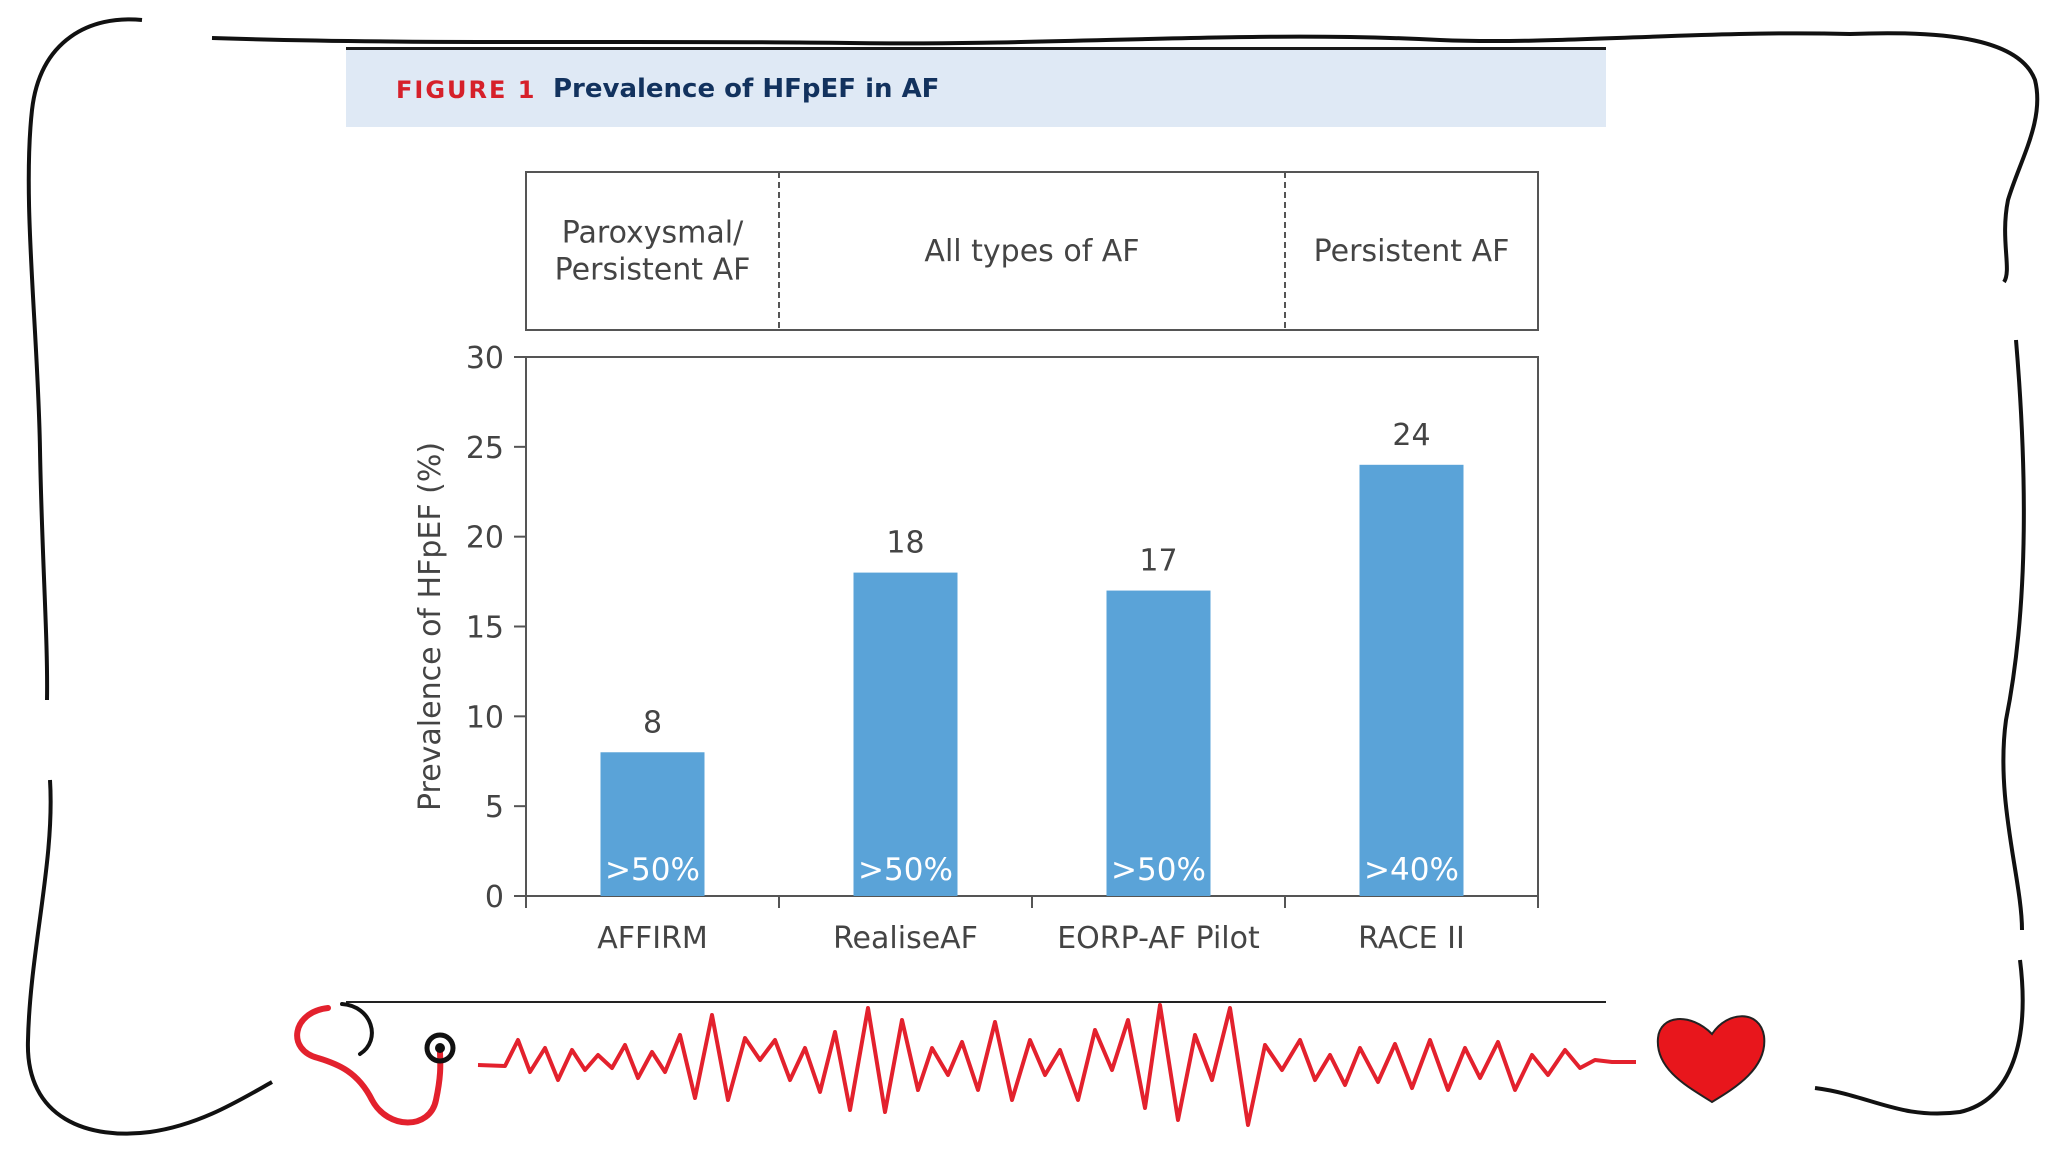 The height and width of the screenshot is (1152, 2048). What do you see at coordinates (746, 89) in the screenshot?
I see `figure-title: Prevalence of HFpEF in AF` at bounding box center [746, 89].